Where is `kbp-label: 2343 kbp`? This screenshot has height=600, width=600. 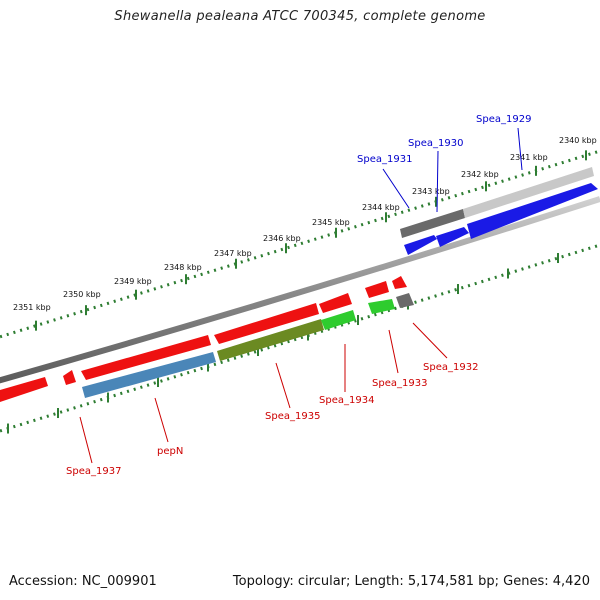 kbp-label: 2343 kbp is located at coordinates (431, 191).